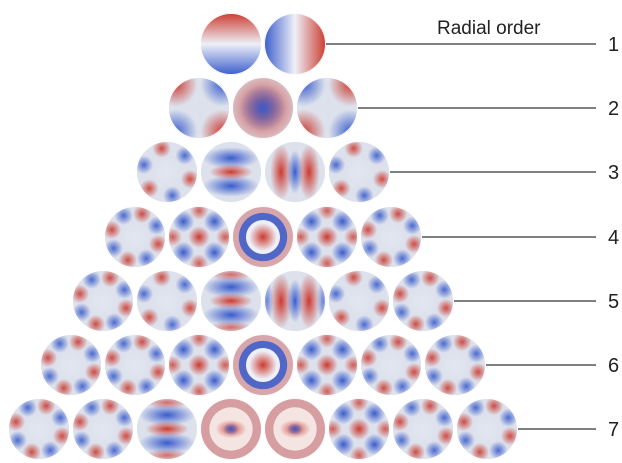  I want to click on radial-order-label: 5, so click(613, 302).